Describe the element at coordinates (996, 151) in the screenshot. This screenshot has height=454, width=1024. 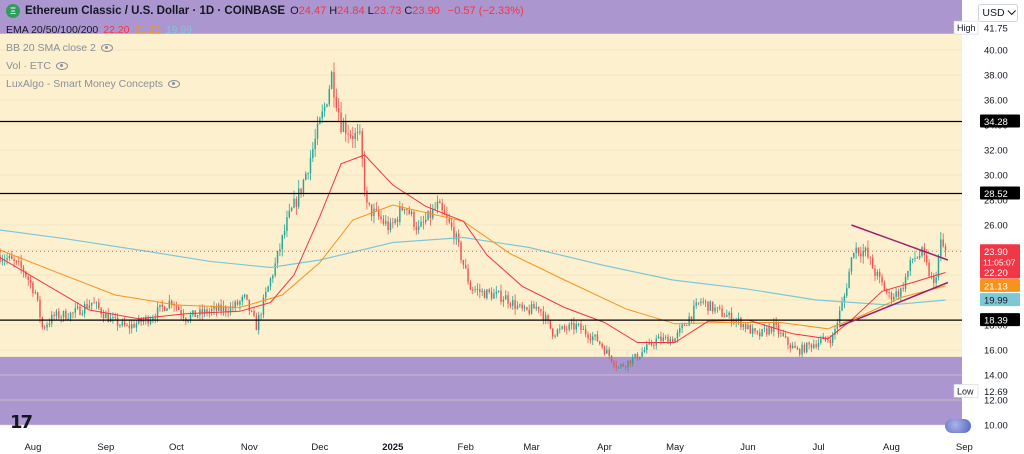
I see `y-tick-label: 32.00` at that location.